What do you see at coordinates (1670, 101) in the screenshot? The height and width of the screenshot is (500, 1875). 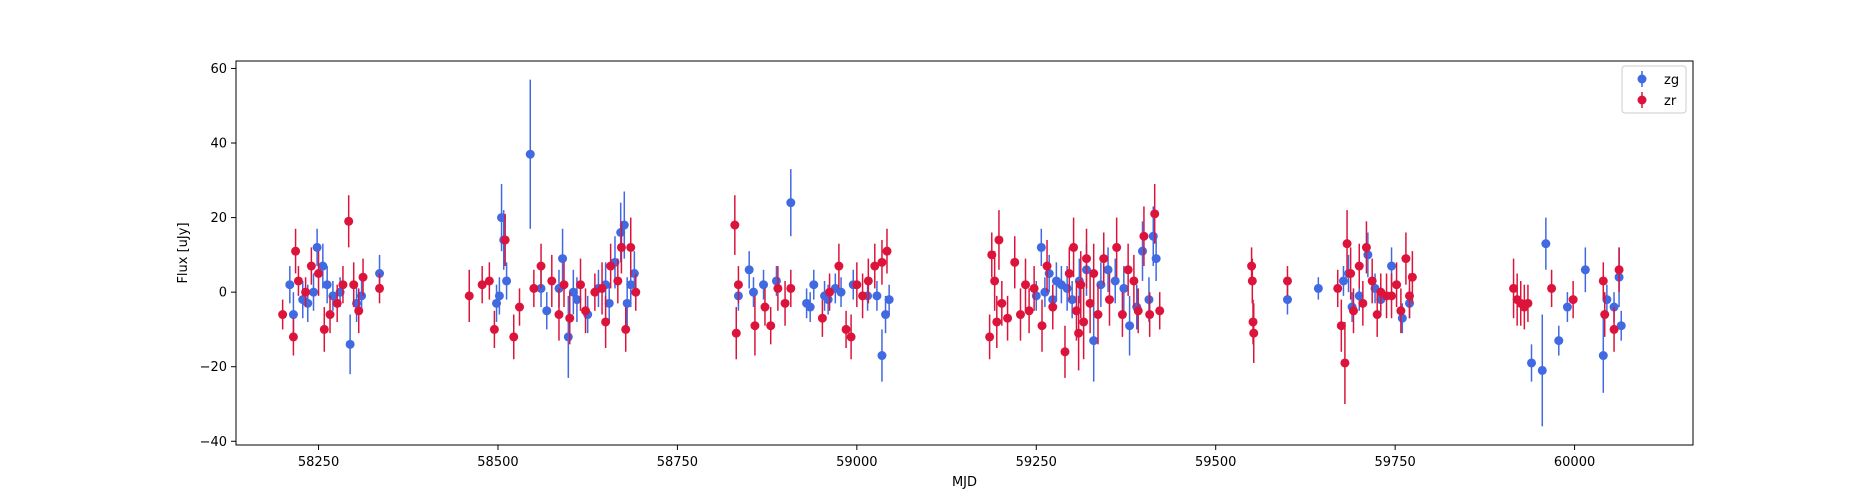 I see `legend-entry-zr: zr` at bounding box center [1670, 101].